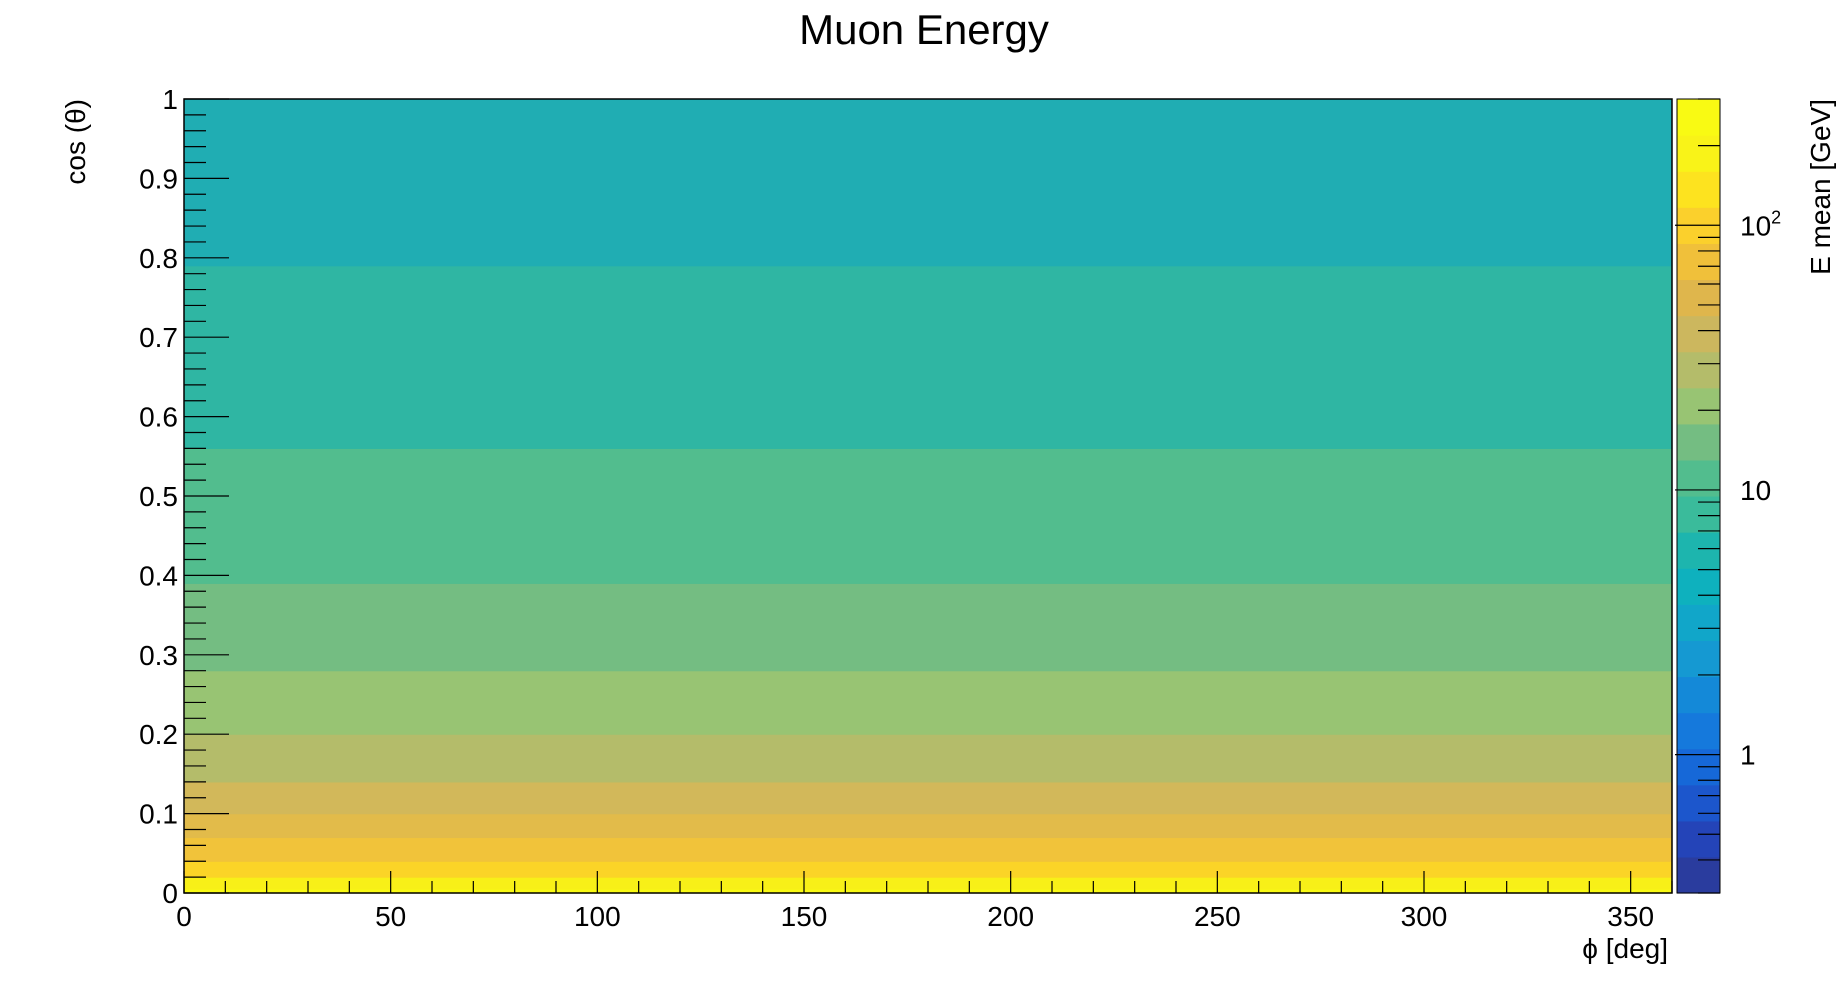  I want to click on z-tick-label: 1, so click(1748, 755).